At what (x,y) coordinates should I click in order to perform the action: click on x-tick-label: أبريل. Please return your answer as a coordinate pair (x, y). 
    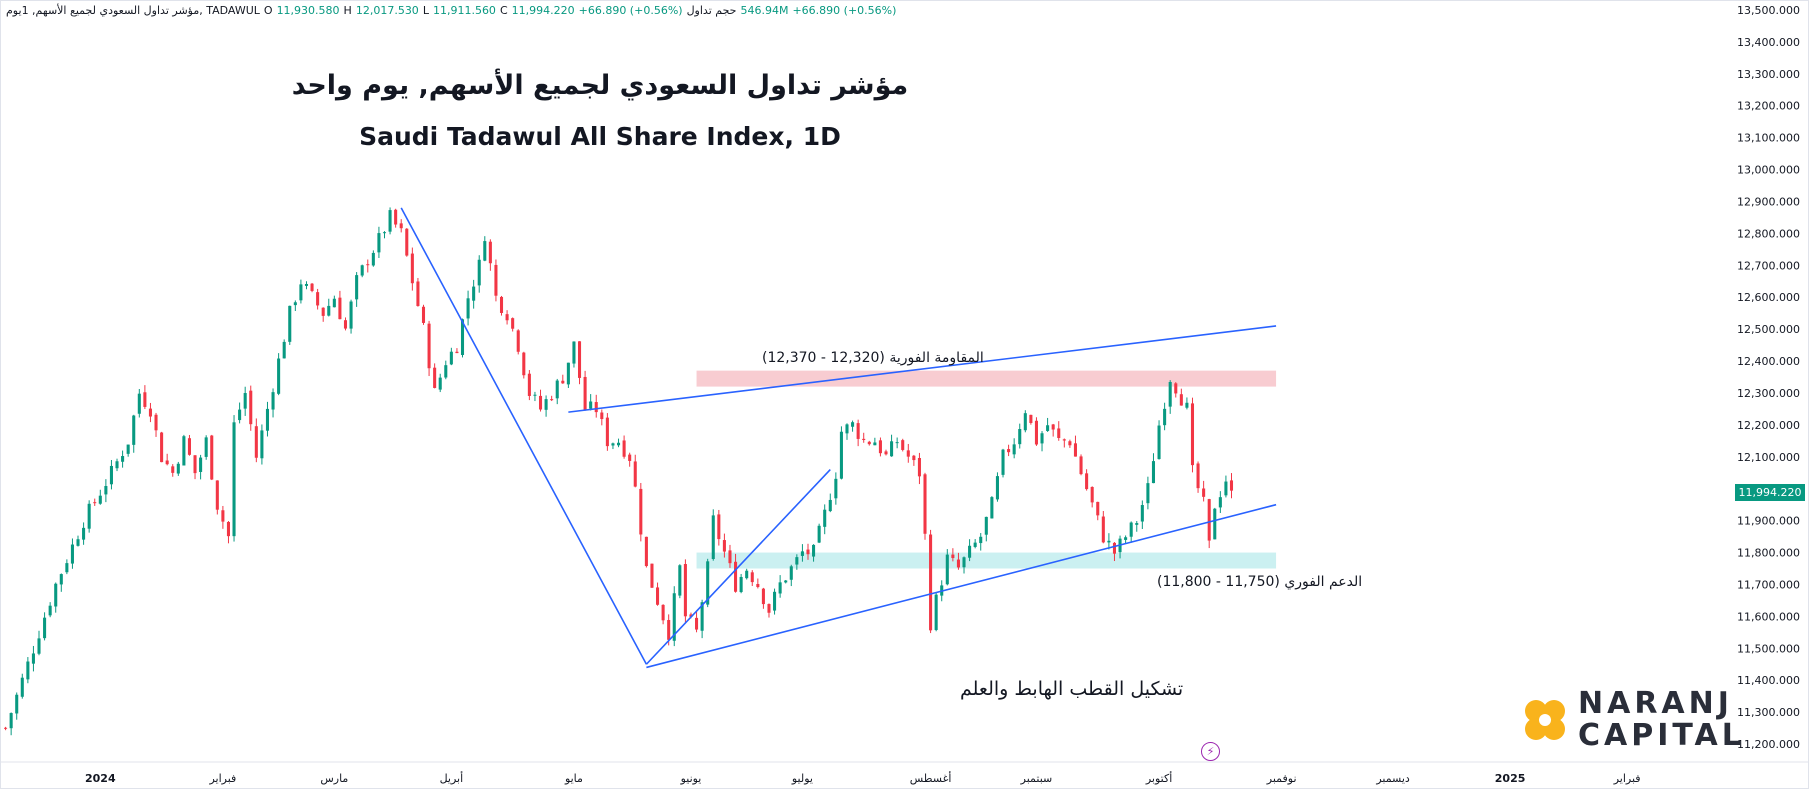
    Looking at the image, I should click on (452, 778).